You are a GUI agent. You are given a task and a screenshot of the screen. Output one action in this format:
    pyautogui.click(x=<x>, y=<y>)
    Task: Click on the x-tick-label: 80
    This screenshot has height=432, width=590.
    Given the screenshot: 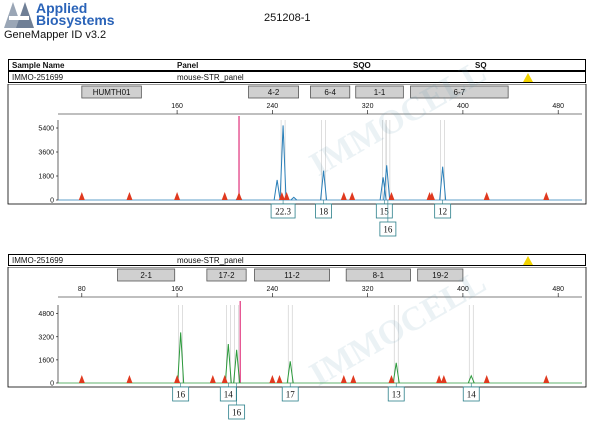 What is the action you would take?
    pyautogui.click(x=82, y=289)
    